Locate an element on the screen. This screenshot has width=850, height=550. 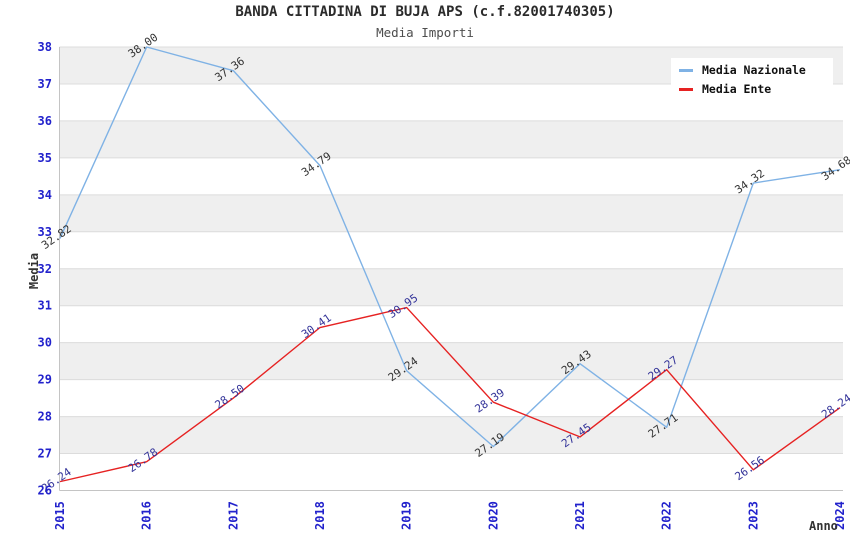
x-tick-label: 2023 is located at coordinates (753, 515).